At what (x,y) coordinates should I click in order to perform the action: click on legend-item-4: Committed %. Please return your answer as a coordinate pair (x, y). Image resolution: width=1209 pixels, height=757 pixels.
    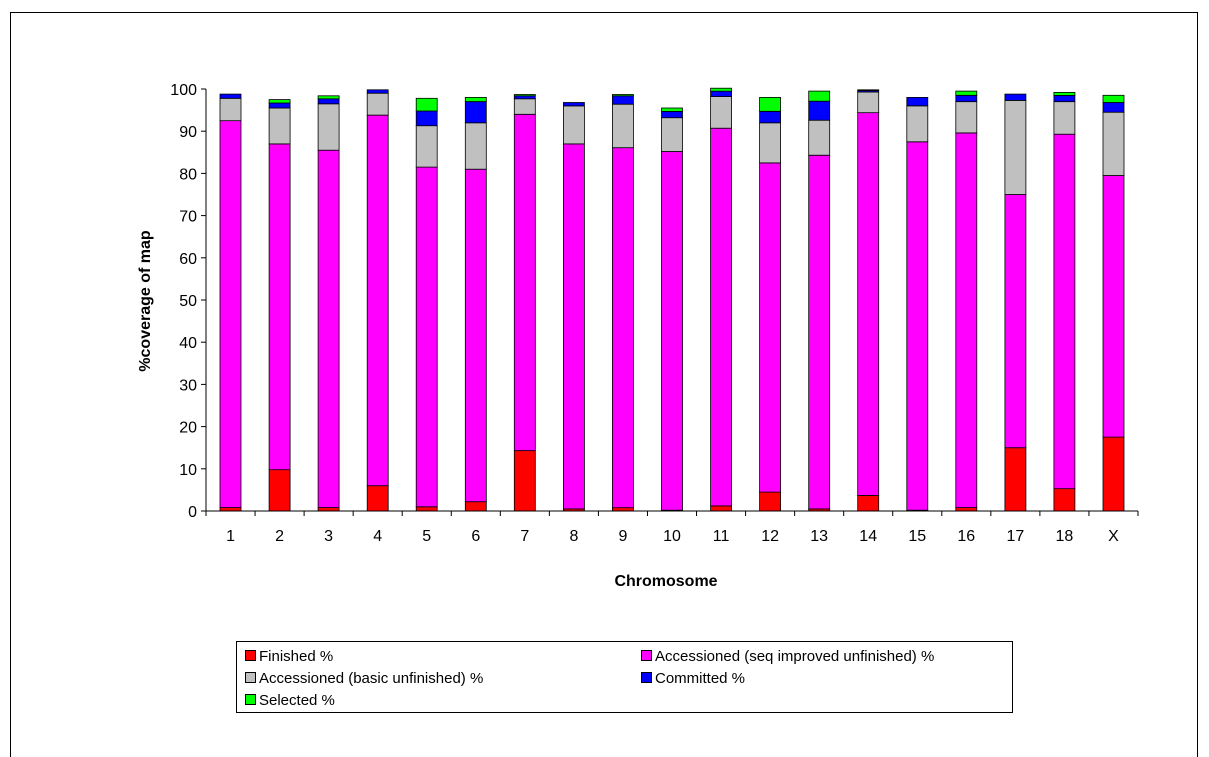
    Looking at the image, I should click on (693, 678).